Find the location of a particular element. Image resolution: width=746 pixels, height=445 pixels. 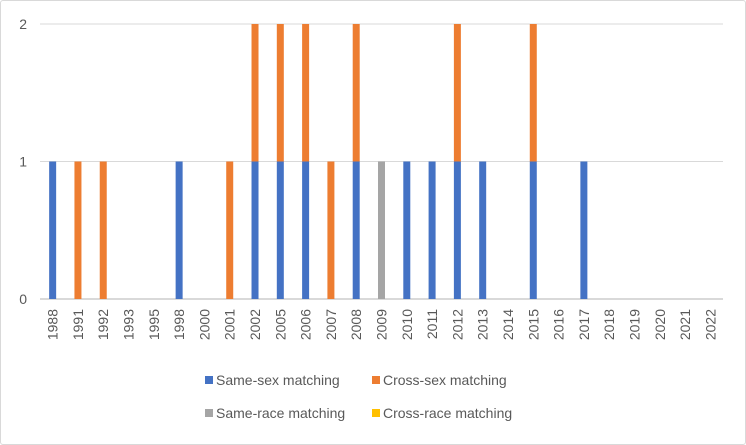

x-tick-label: 2013 is located at coordinates (483, 324).